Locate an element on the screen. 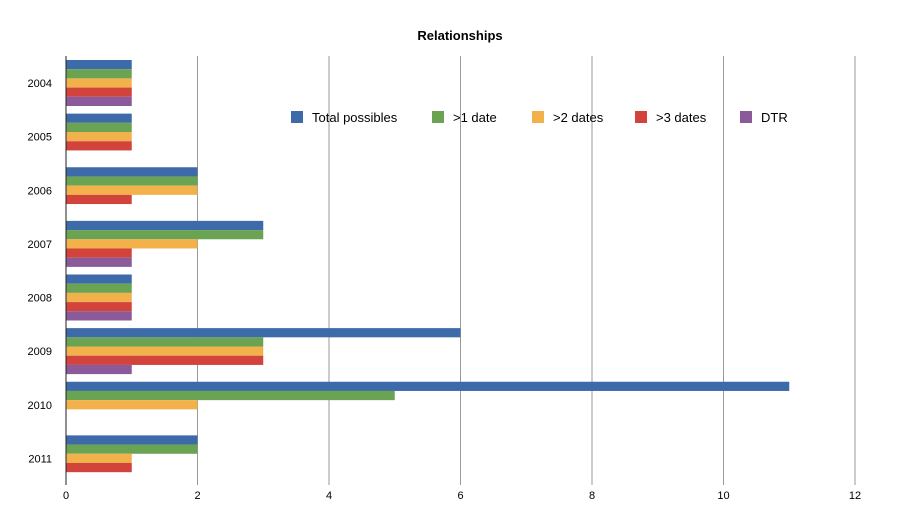 The image size is (900, 515). legend-label: DTR is located at coordinates (774, 117).